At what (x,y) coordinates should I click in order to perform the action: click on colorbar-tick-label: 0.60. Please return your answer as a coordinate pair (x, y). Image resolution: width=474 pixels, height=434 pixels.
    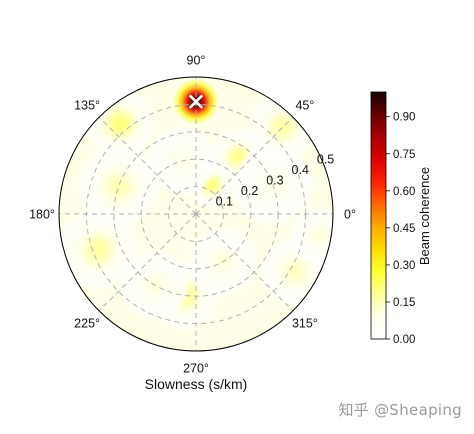
    Looking at the image, I should click on (404, 192).